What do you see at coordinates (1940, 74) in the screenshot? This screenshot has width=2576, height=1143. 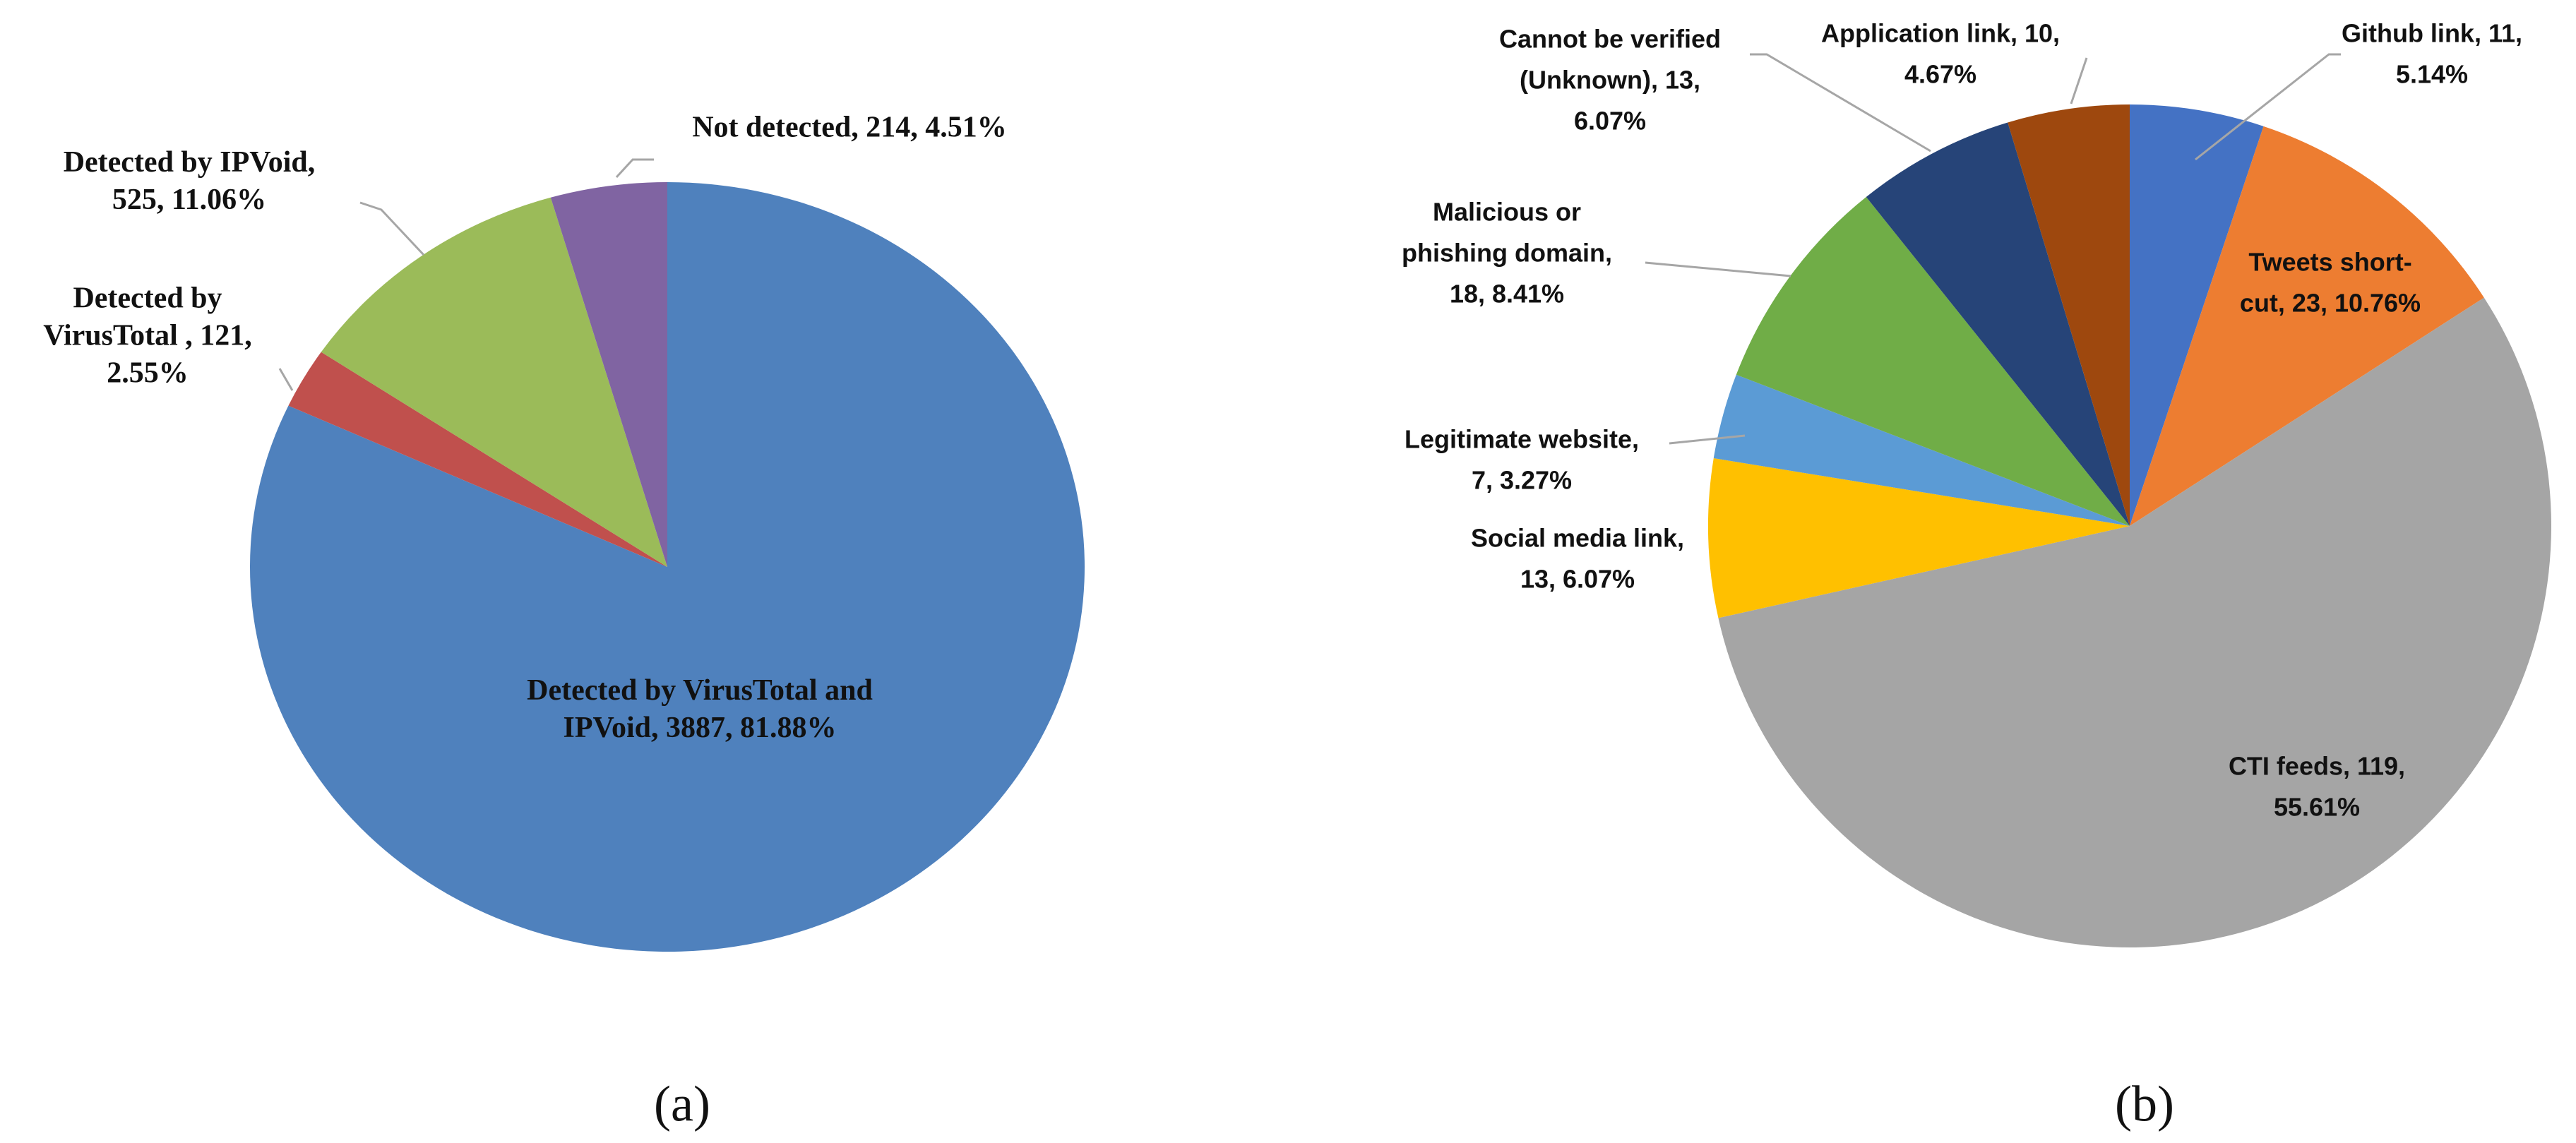 I see `data-label: 4.67%` at bounding box center [1940, 74].